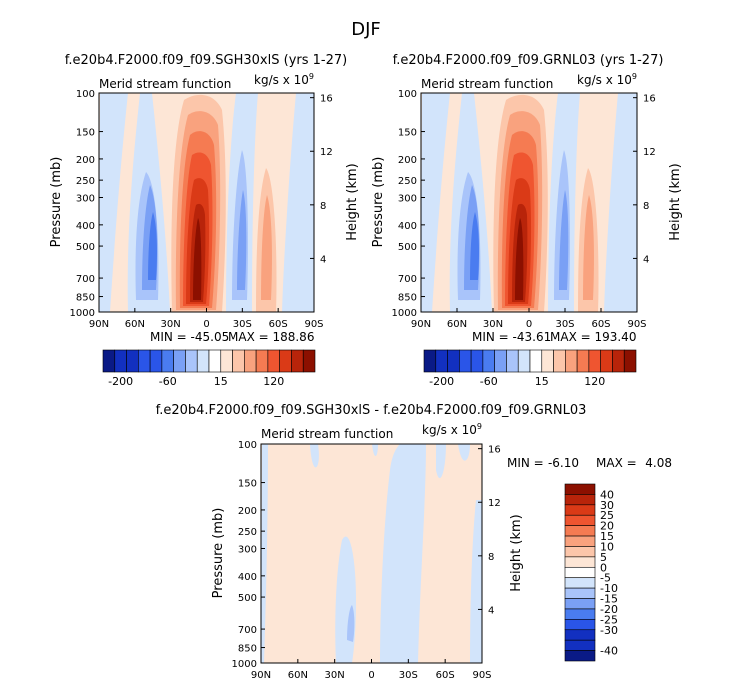 The width and height of the screenshot is (733, 692). Describe the element at coordinates (82, 313) in the screenshot. I see `y-tick-label: 1000` at that location.